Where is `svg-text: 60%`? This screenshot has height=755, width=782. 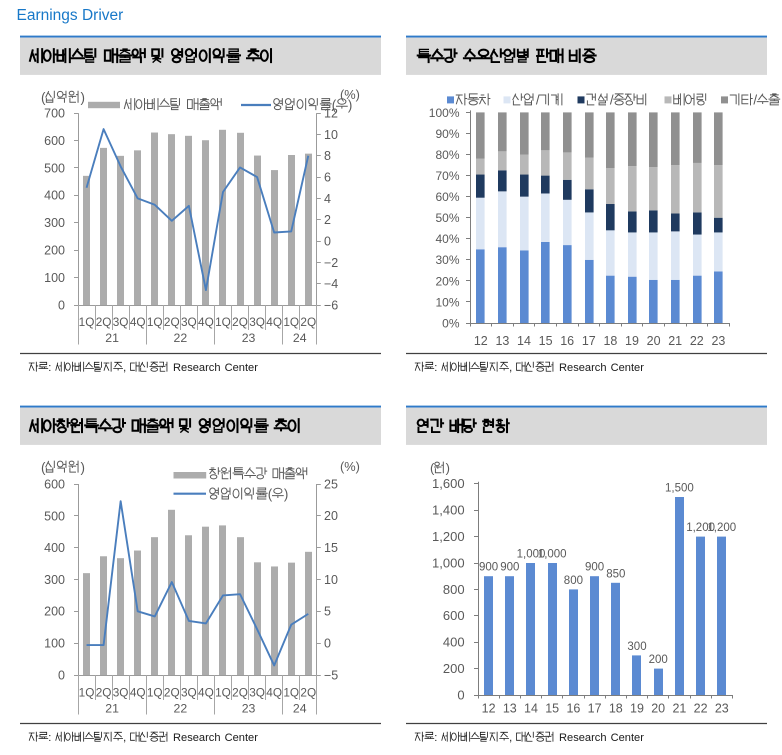
svg-text: 60% is located at coordinates (447, 197).